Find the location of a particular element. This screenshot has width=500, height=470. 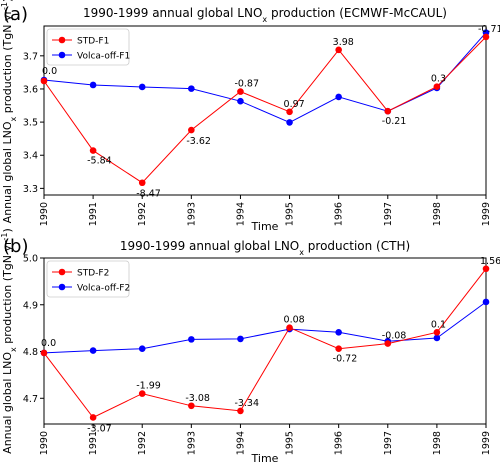

data-label: 1.56 is located at coordinates (490, 261).